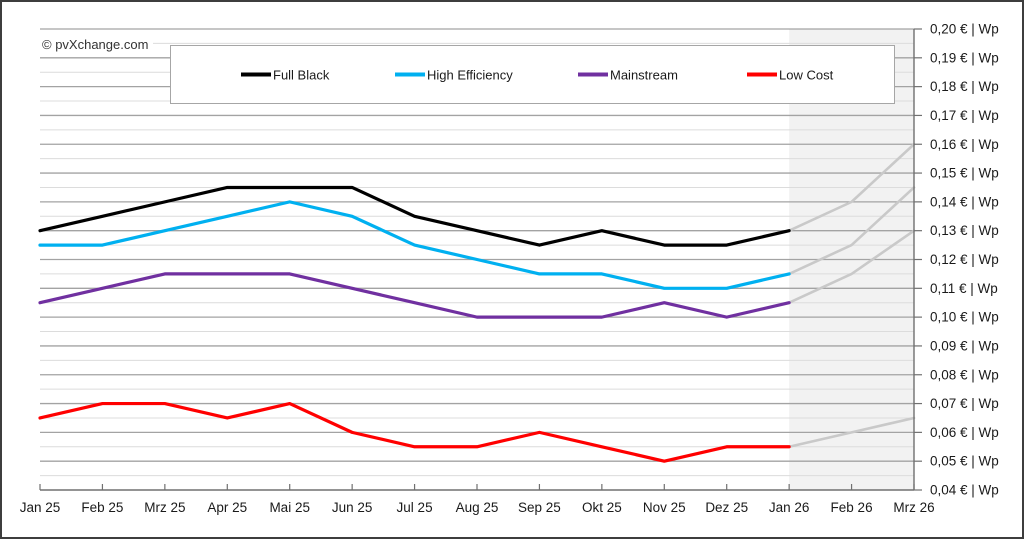 The height and width of the screenshot is (539, 1024). I want to click on y-axis-label: 0,16 € | Wp, so click(964, 144).